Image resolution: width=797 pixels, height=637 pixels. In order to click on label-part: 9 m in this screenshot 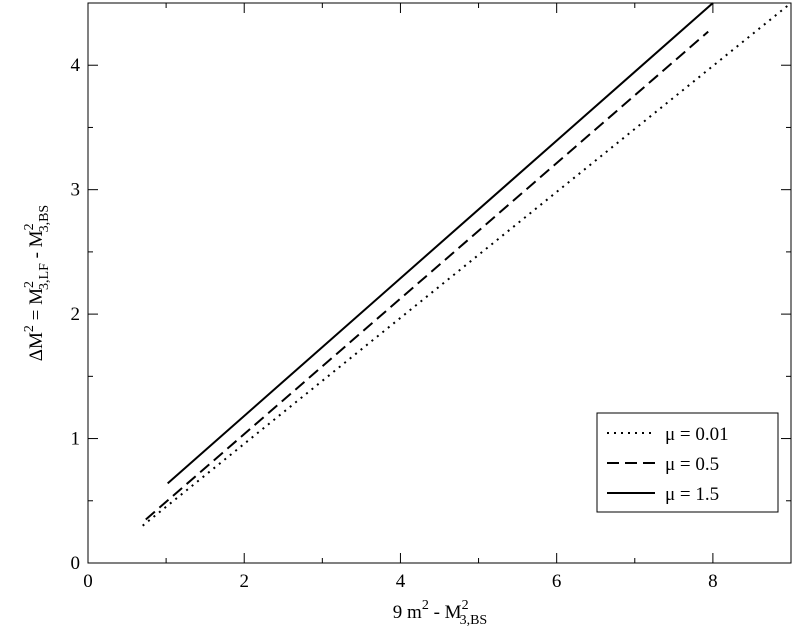, I will do `click(407, 612)`.